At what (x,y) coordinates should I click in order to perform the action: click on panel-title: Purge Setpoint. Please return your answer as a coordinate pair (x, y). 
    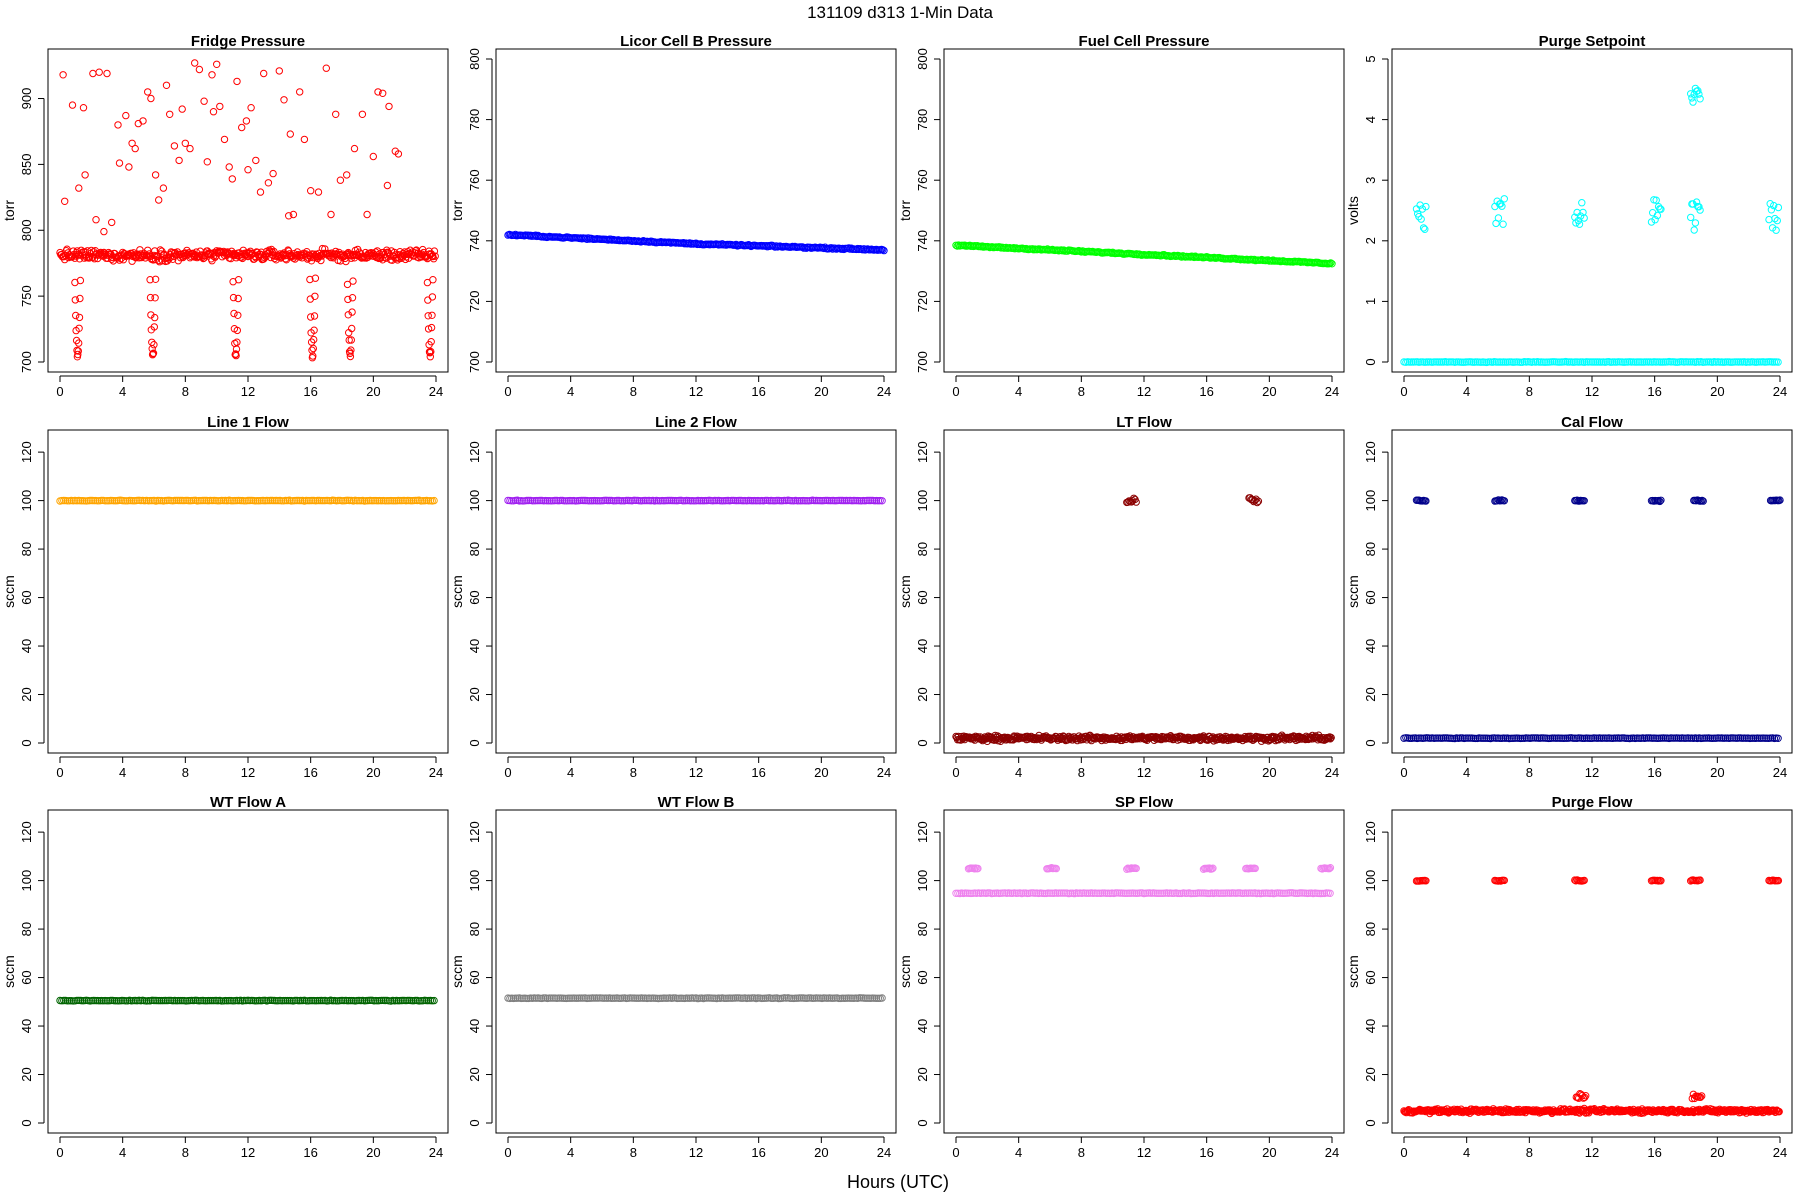
    Looking at the image, I should click on (1592, 41).